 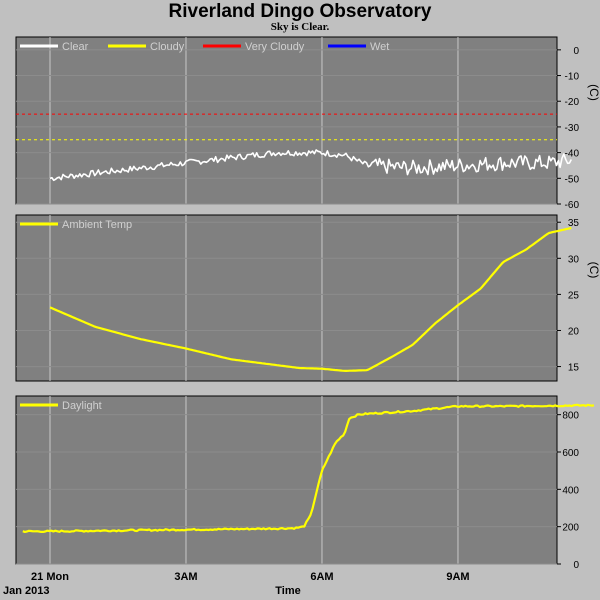 What do you see at coordinates (50, 577) in the screenshot?
I see `x-tick-label: 21 Mon` at bounding box center [50, 577].